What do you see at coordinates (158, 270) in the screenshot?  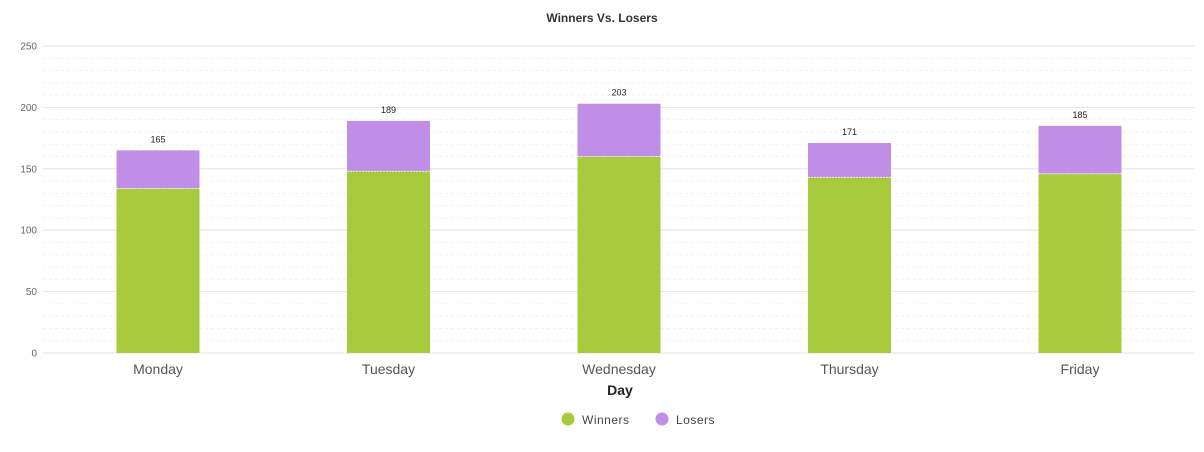 I see `bar-winners-monday` at bounding box center [158, 270].